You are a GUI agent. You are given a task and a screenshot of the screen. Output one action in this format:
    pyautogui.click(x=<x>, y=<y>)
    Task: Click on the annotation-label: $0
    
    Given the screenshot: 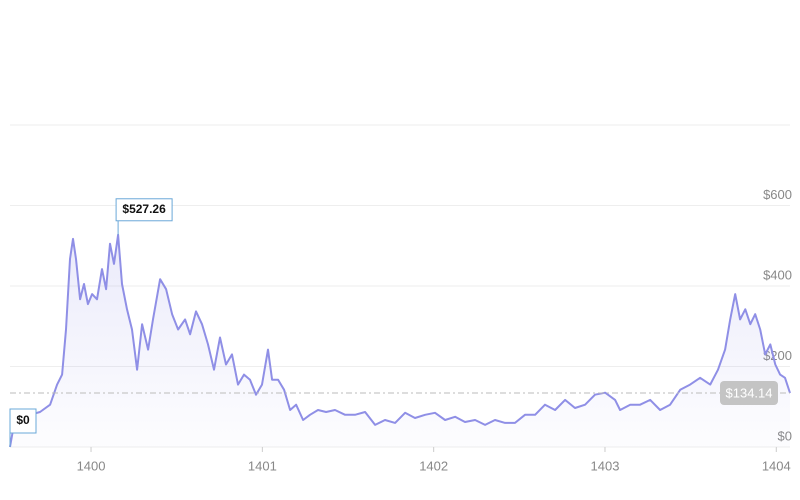 What is the action you would take?
    pyautogui.click(x=23, y=420)
    